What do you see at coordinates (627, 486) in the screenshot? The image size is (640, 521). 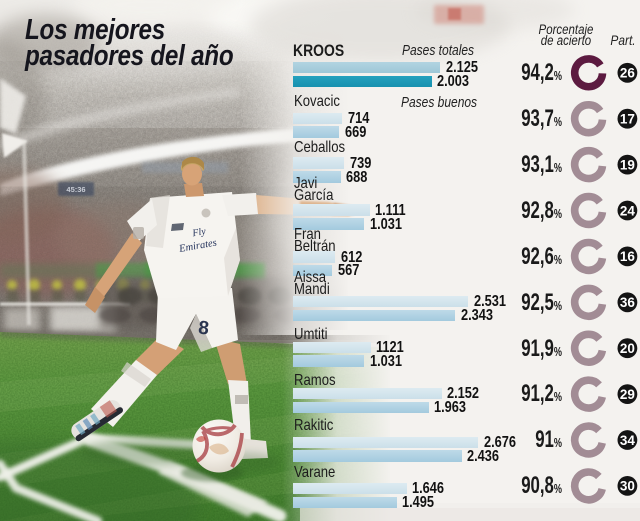 I see `svg-text: 30` at bounding box center [627, 486].